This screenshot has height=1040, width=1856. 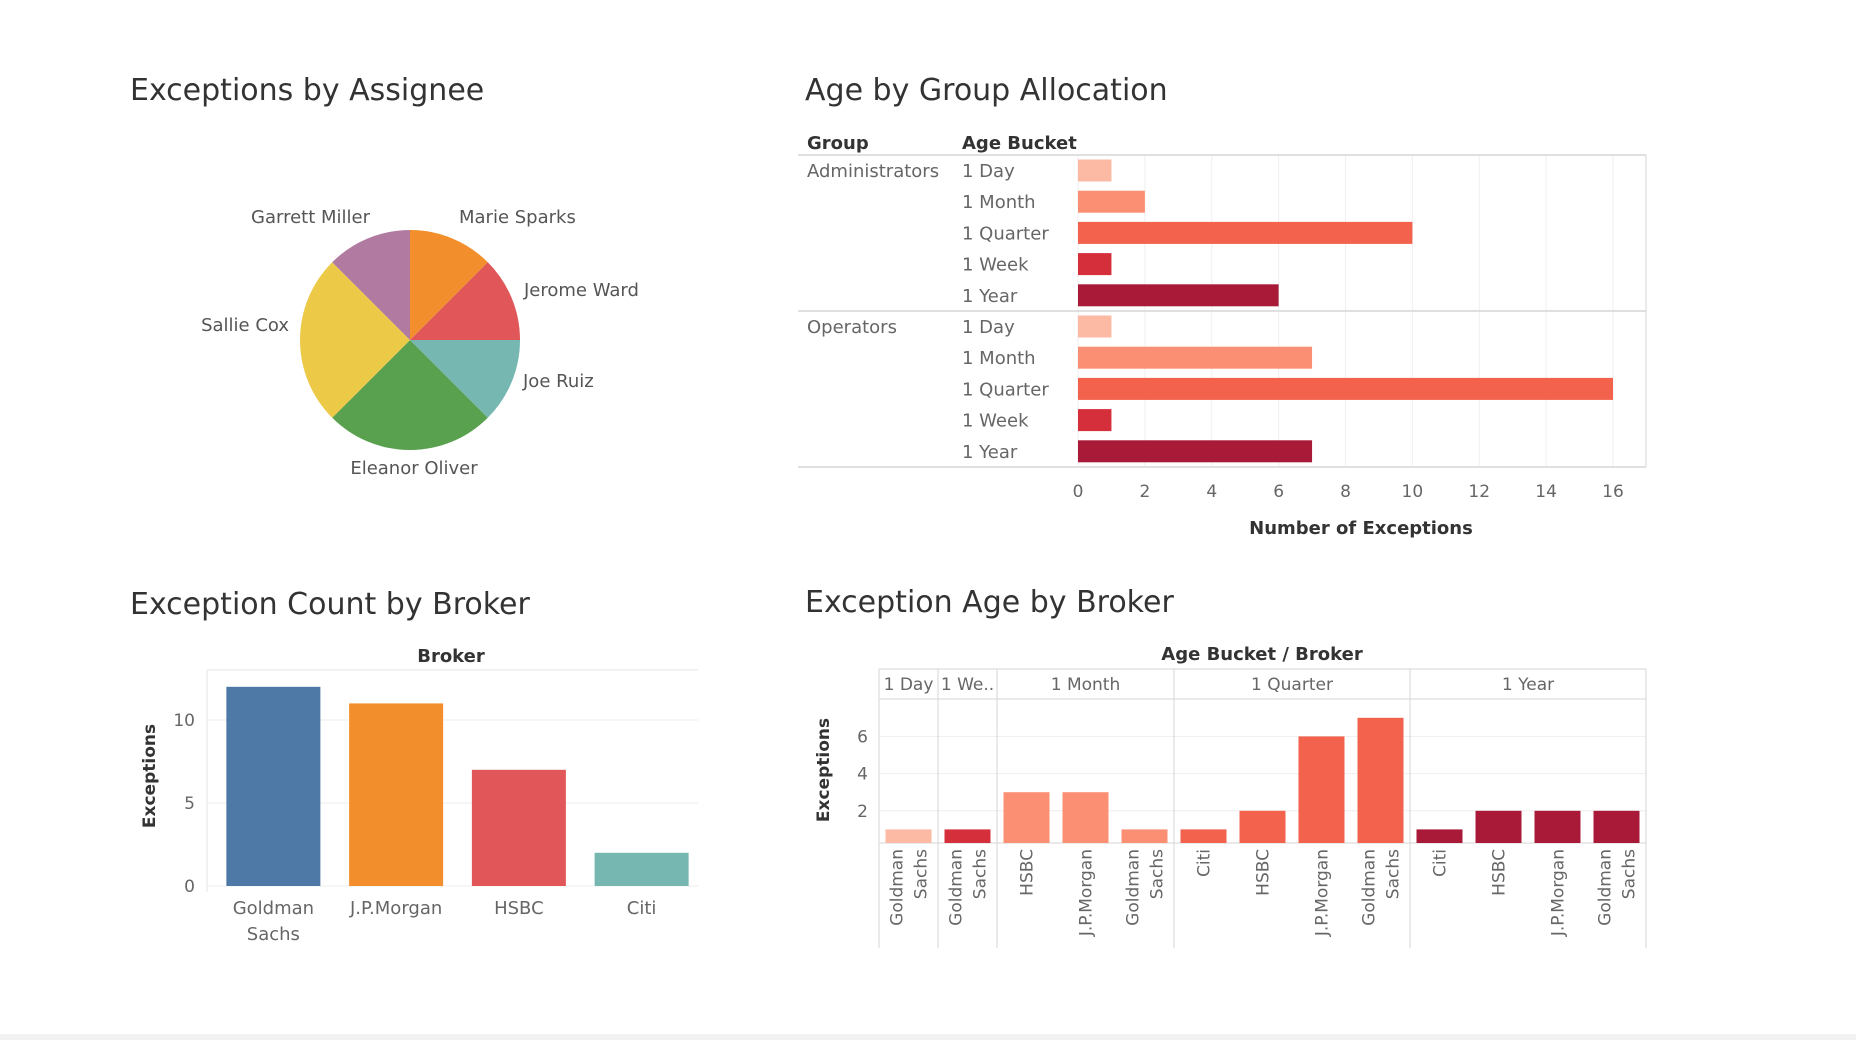 I want to click on pie-title: Exceptions by Assignee, so click(x=307, y=90).